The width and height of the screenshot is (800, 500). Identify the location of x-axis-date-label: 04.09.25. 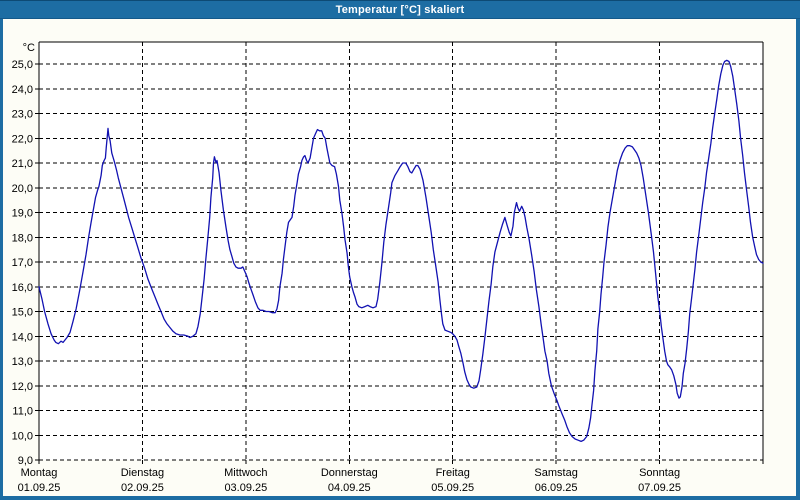
(349, 488).